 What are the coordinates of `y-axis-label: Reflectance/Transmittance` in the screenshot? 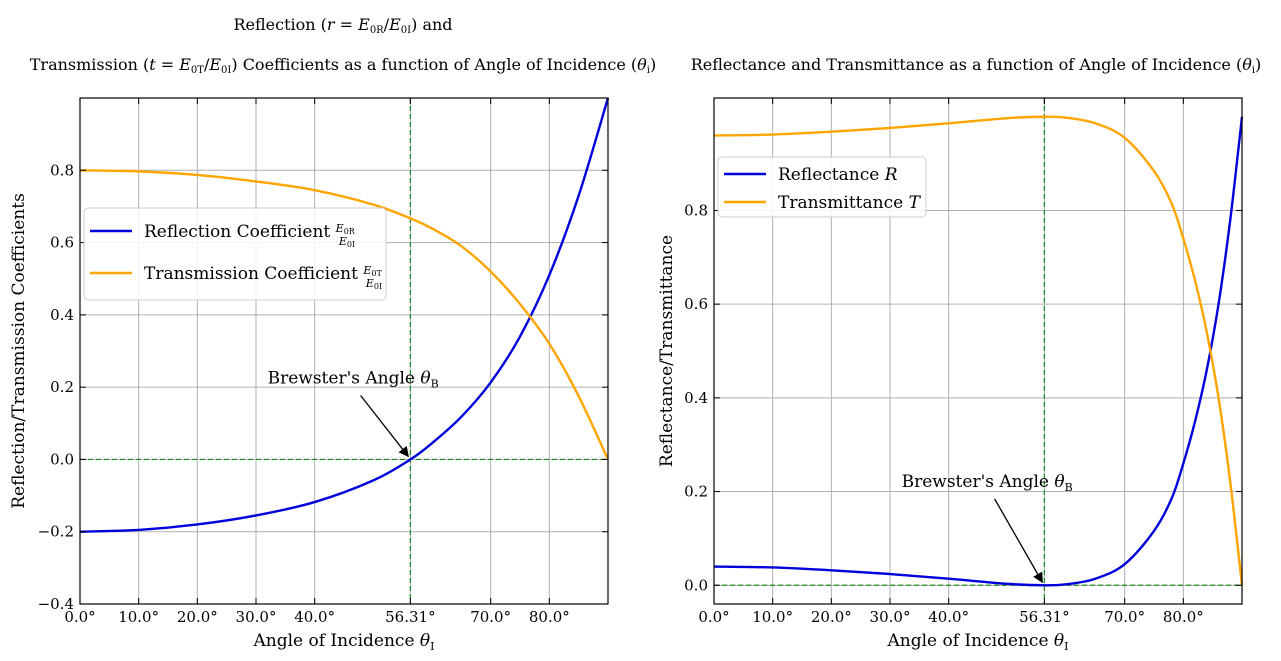 It's located at (667, 351).